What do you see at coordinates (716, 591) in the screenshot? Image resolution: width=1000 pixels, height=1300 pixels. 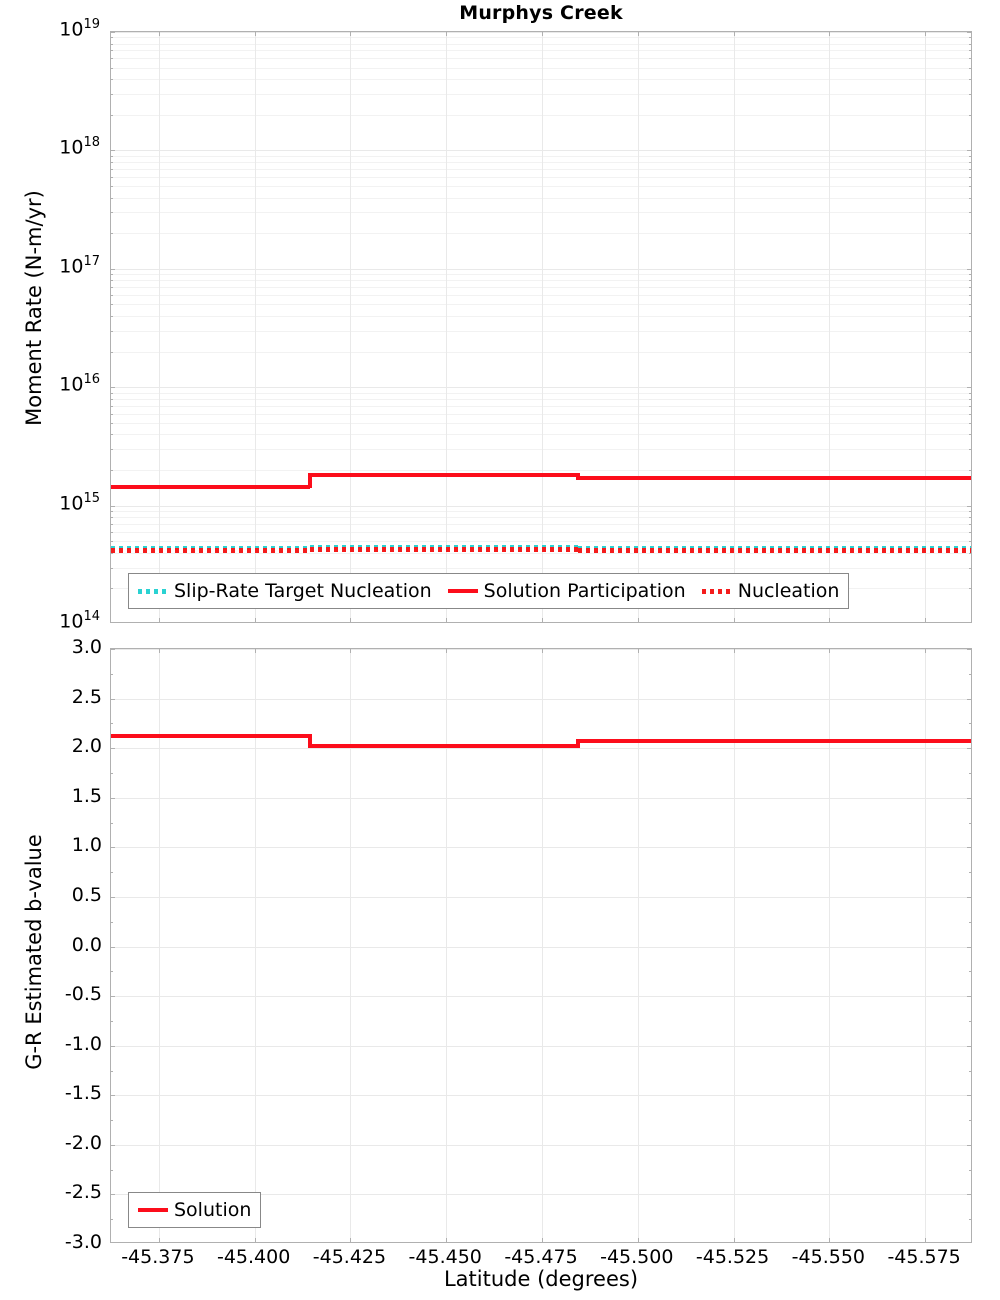 I see `legend-swatch-icon` at bounding box center [716, 591].